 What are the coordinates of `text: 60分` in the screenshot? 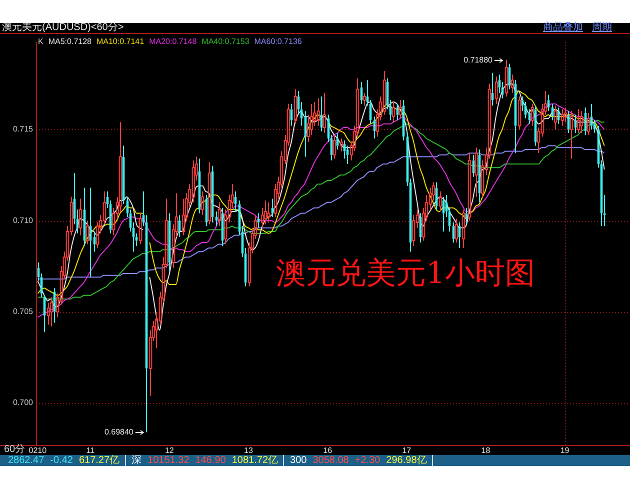 It's located at (15, 449).